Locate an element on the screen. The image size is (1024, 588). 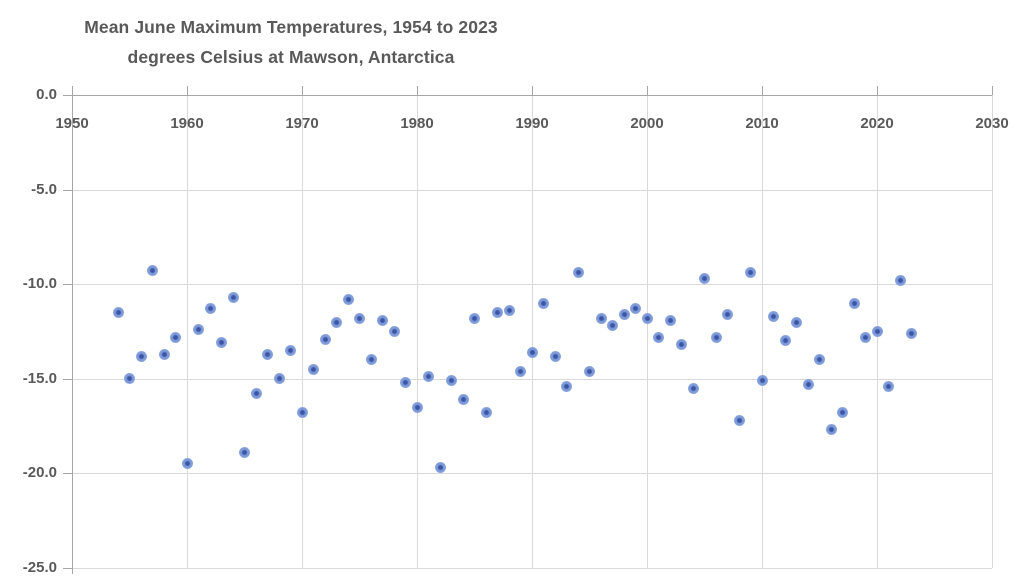
x-axis-tick-label: 1970 is located at coordinates (302, 123).